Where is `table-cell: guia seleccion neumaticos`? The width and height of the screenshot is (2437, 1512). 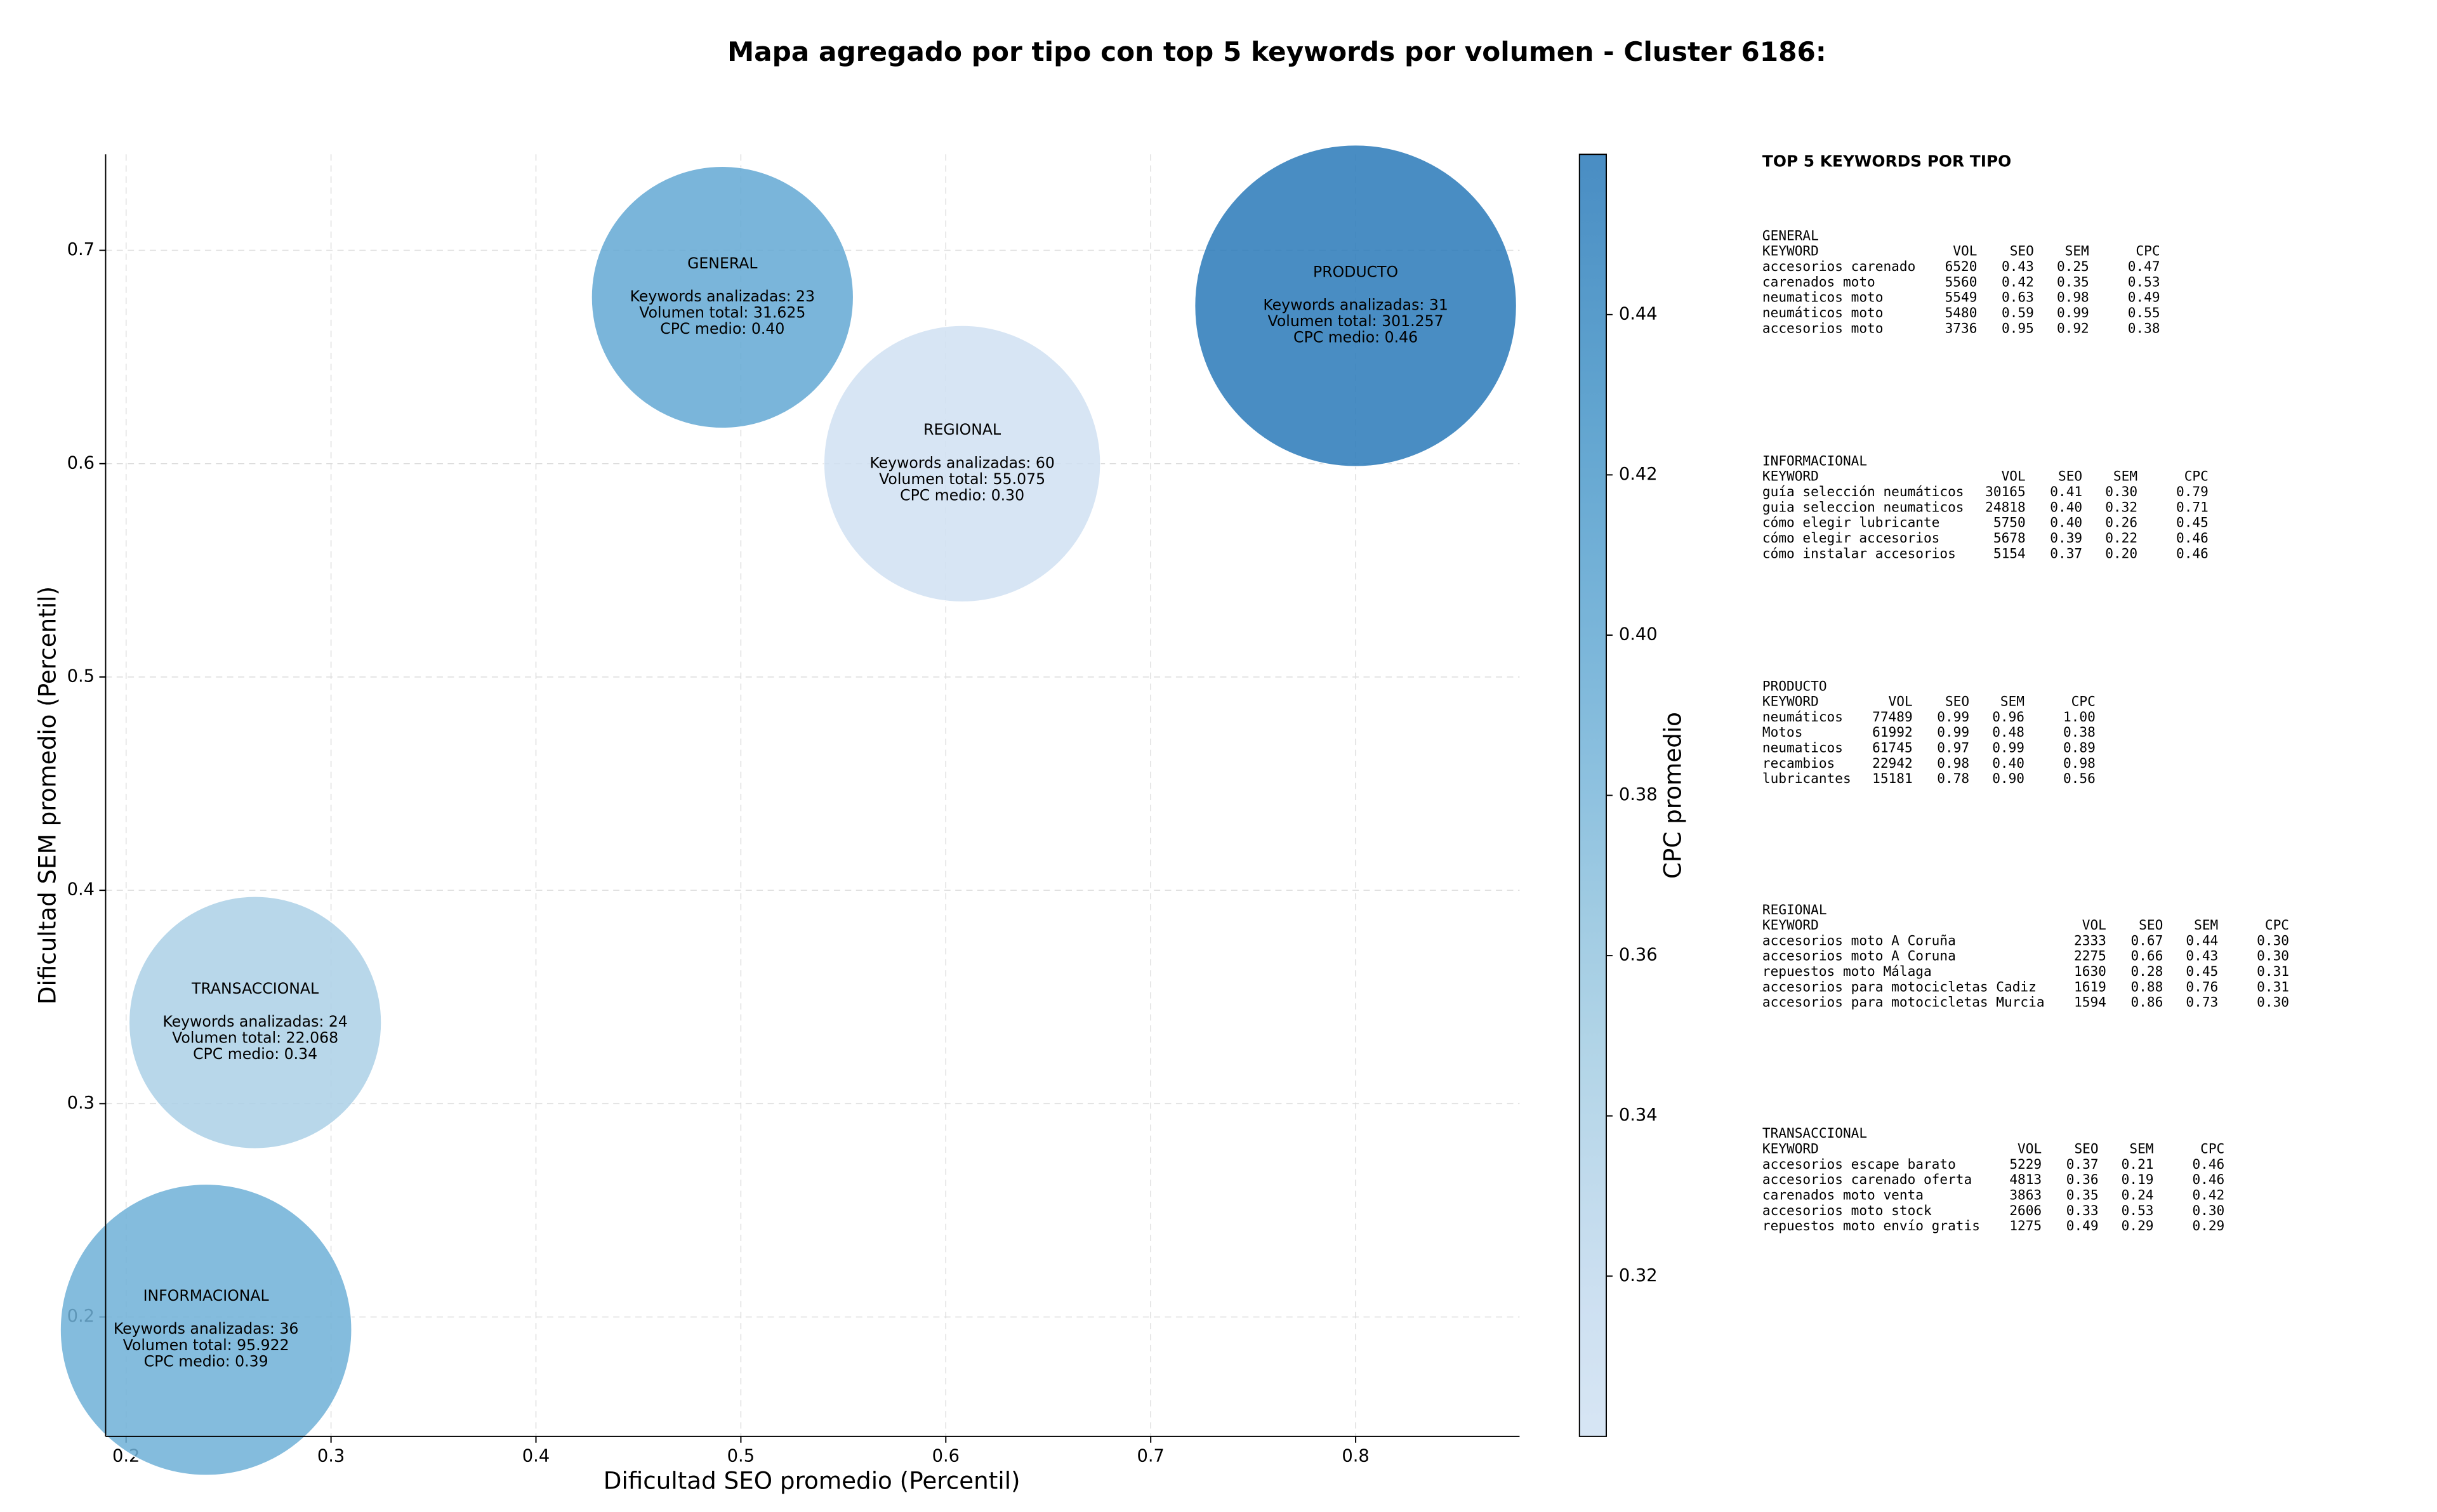
table-cell: guia seleccion neumaticos is located at coordinates (1863, 507).